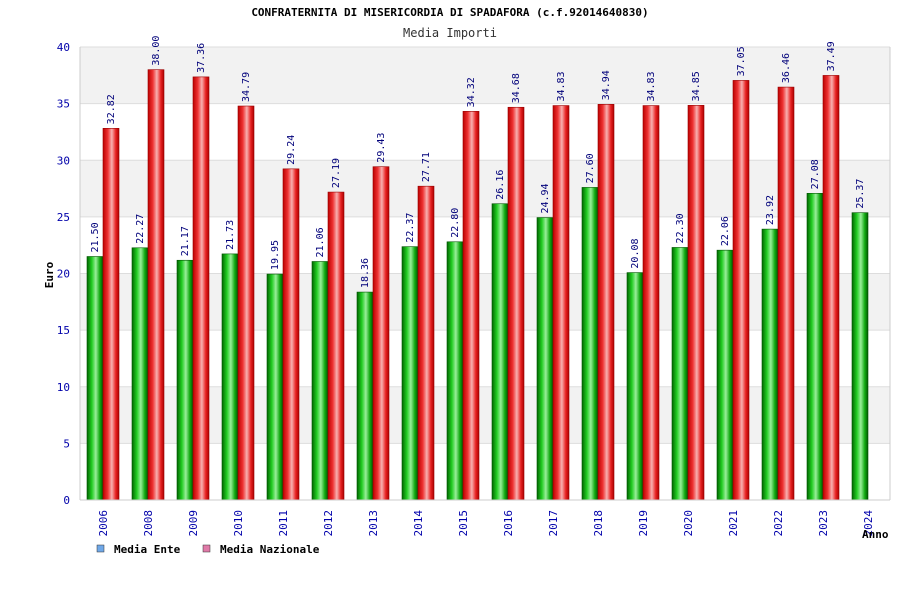  I want to click on data-label-media-nazionale: 38.00, so click(156, 51).